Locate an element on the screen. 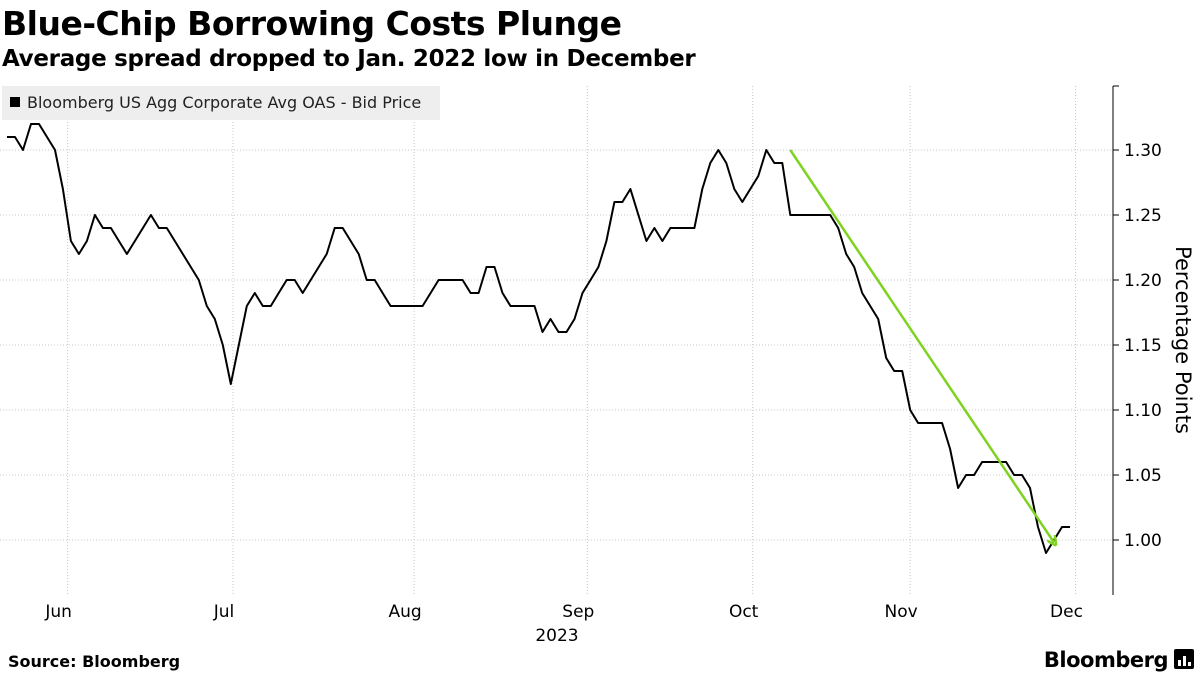  x-tick-label: Aug is located at coordinates (404, 612).